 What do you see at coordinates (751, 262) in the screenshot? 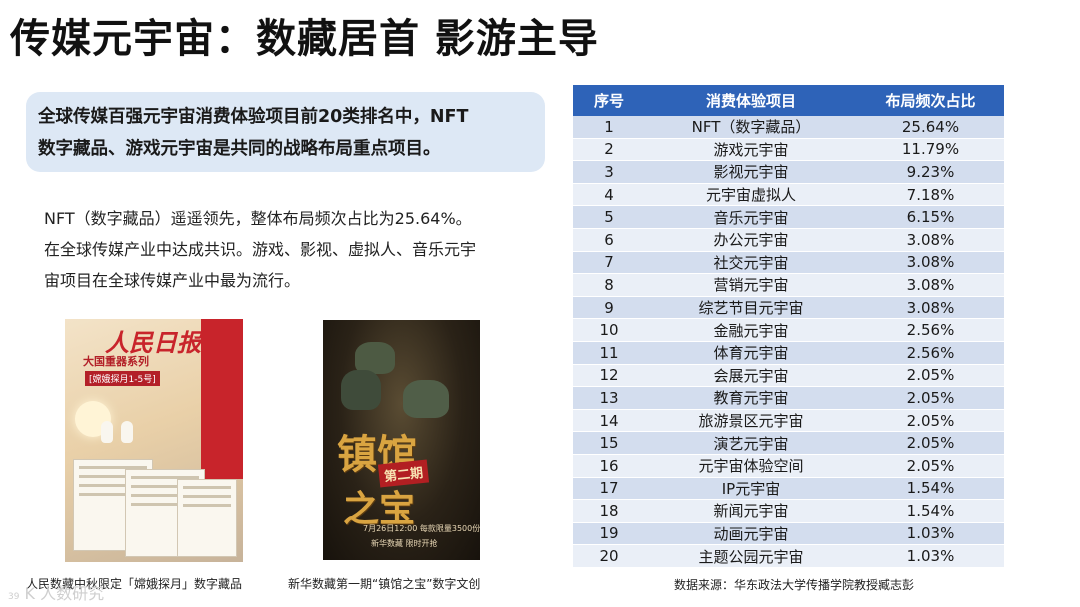
I see `cell-item: 社交元宇宙` at bounding box center [751, 262].